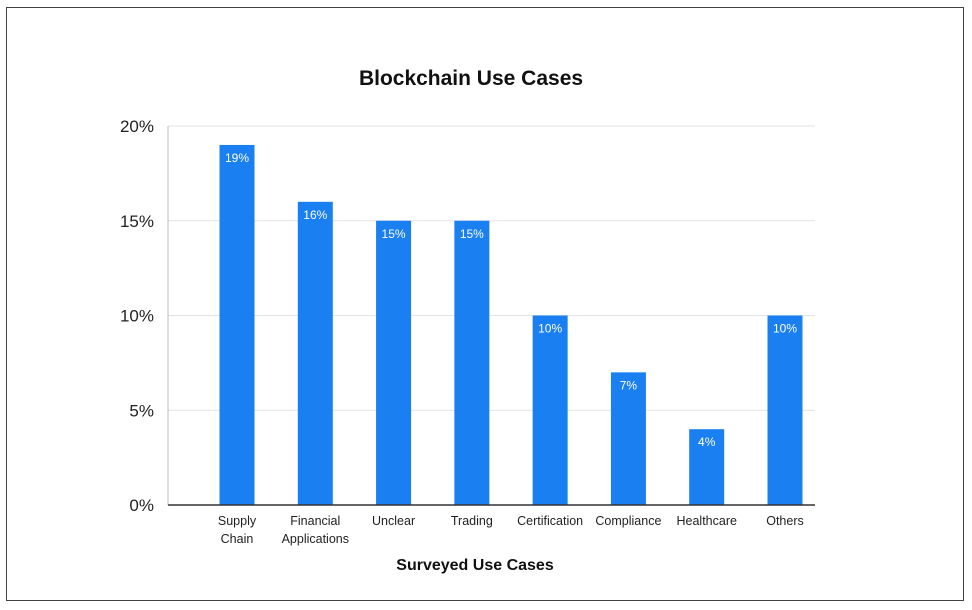  What do you see at coordinates (137, 126) in the screenshot?
I see `y-tick-label: 20%` at bounding box center [137, 126].